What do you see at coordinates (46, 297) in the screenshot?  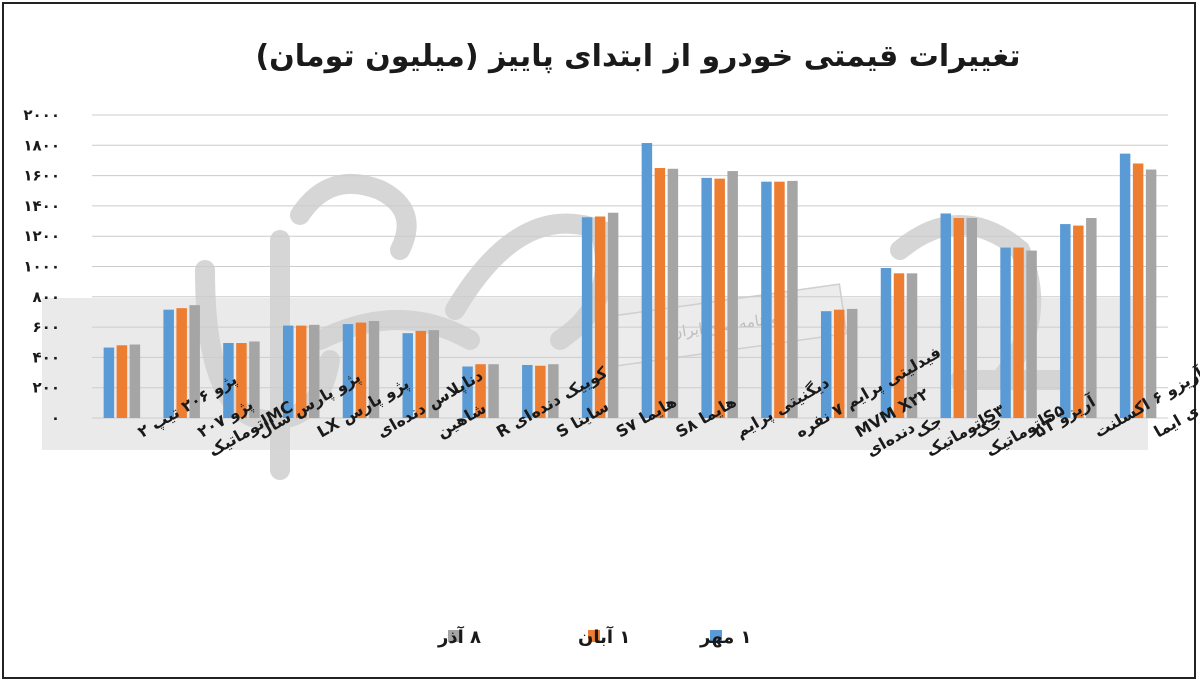 I see `y-tick-label: ۸۰۰` at bounding box center [46, 297].